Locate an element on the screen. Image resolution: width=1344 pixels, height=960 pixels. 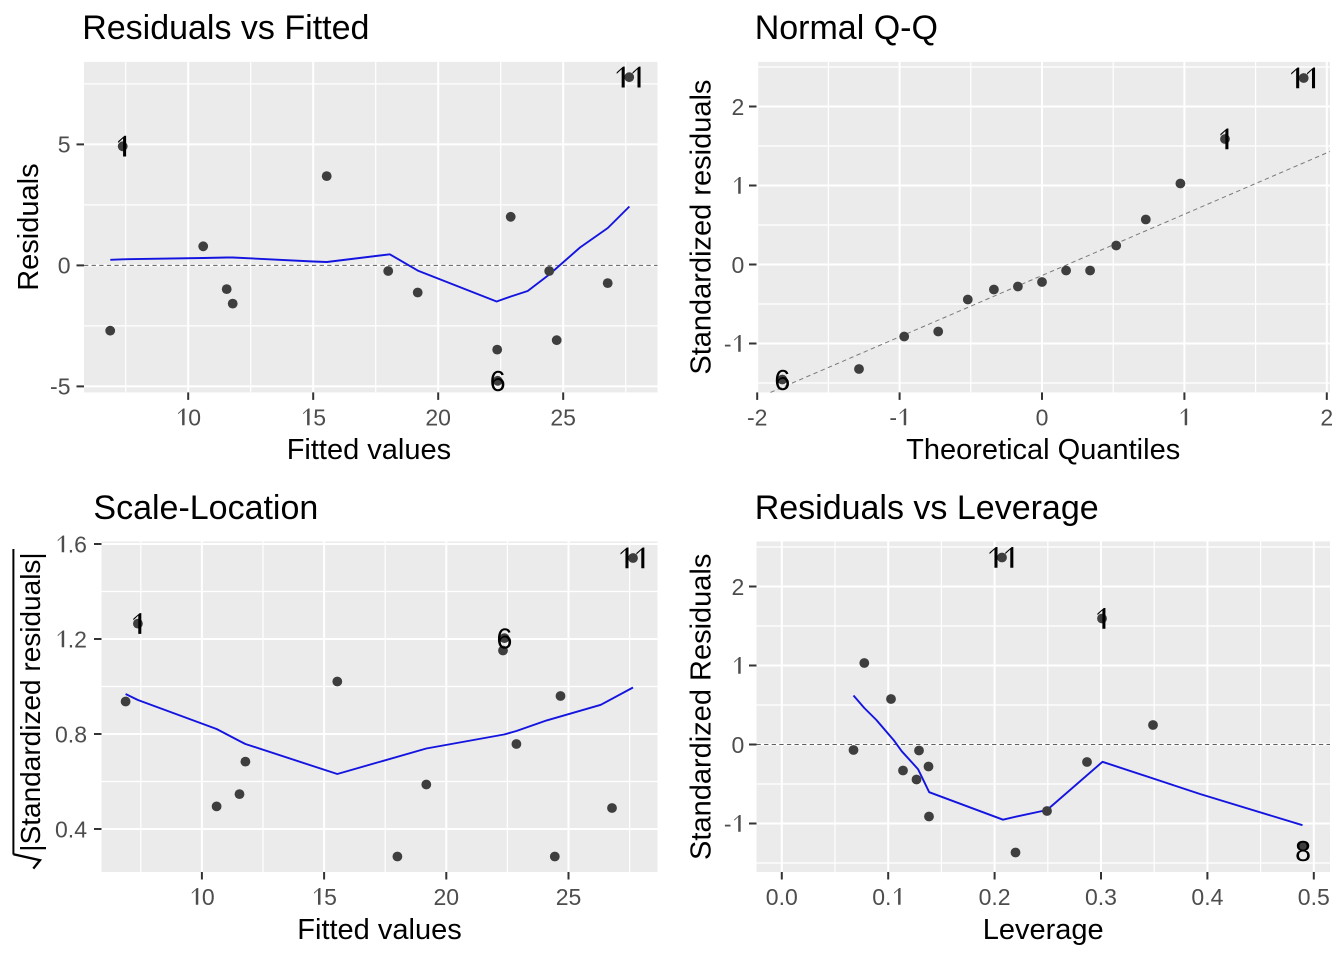
svg-text: -5 is located at coordinates (60, 387).